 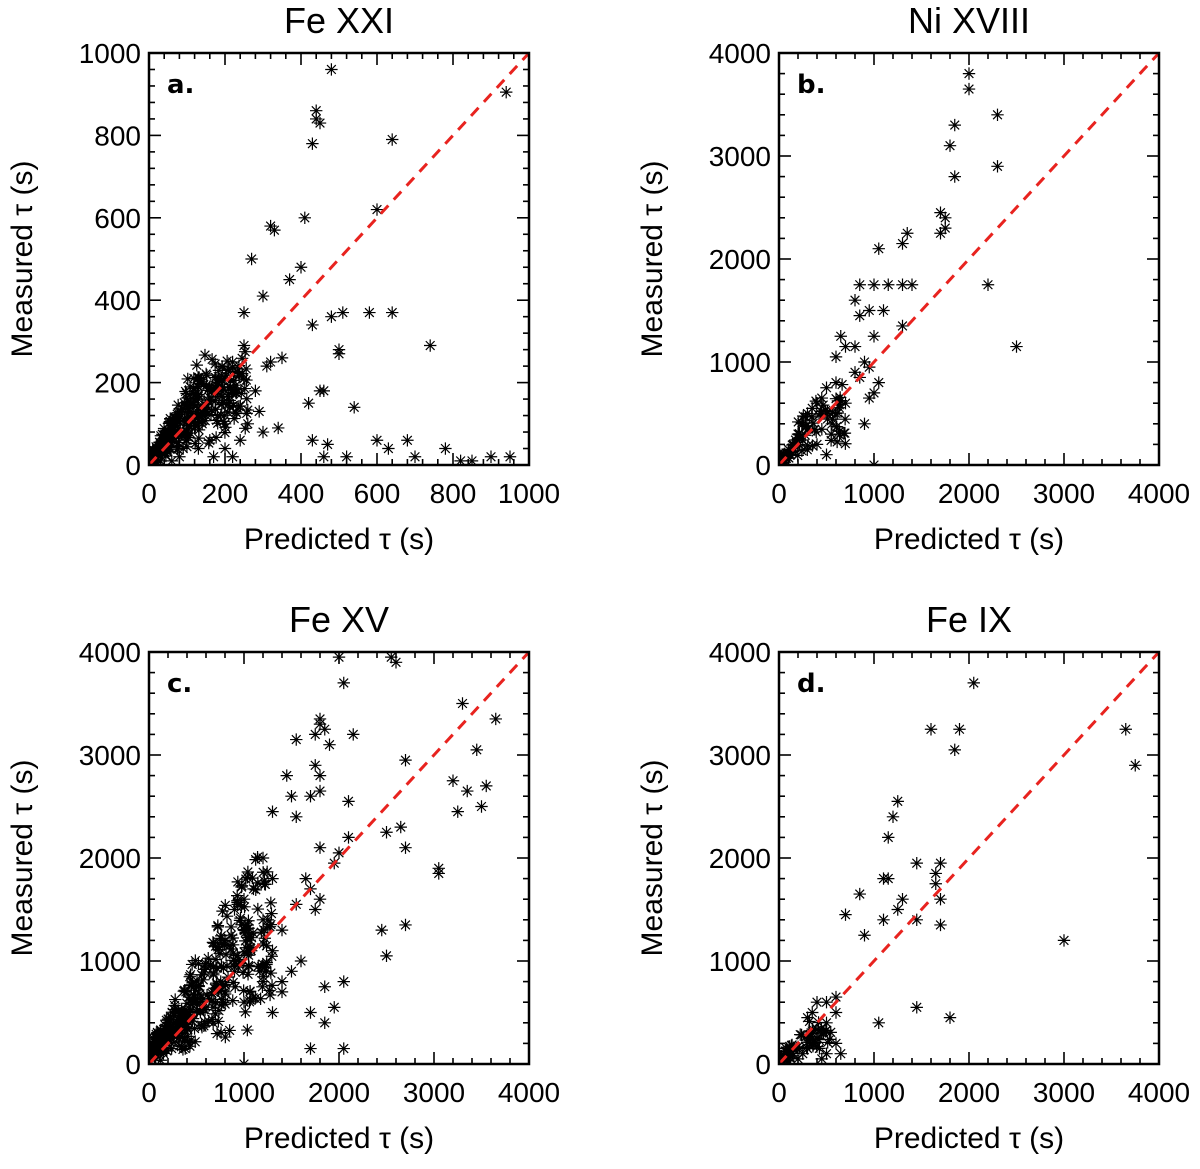 I want to click on y-tick-label: 3000, so click(x=740, y=156).